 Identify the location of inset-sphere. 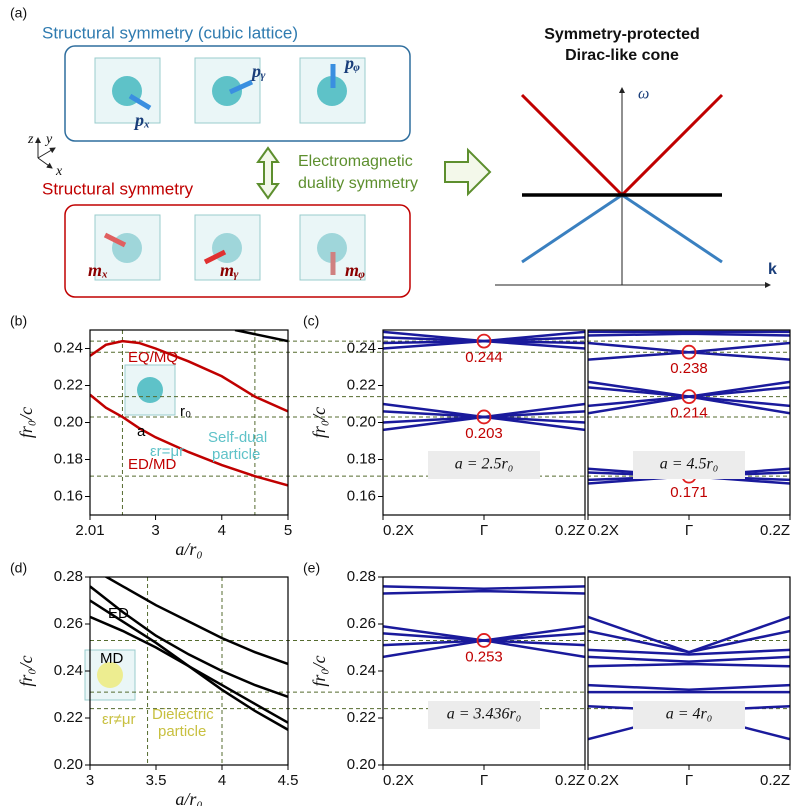
(150, 390).